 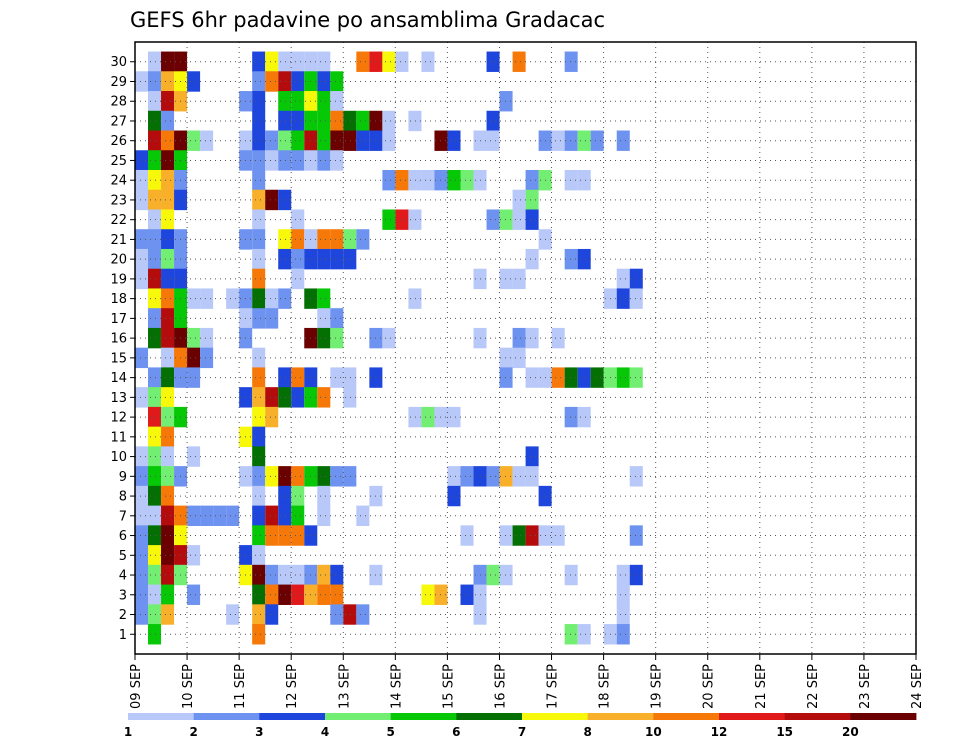 What do you see at coordinates (390, 732) in the screenshot?
I see `legend-label: 5` at bounding box center [390, 732].